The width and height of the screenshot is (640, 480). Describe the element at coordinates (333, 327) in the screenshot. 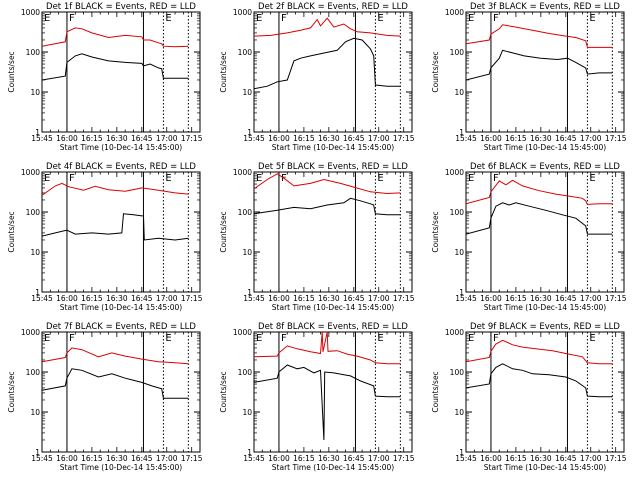

I see `panel-title: Det 8f BLACK = Events, RED = LLD` at that location.